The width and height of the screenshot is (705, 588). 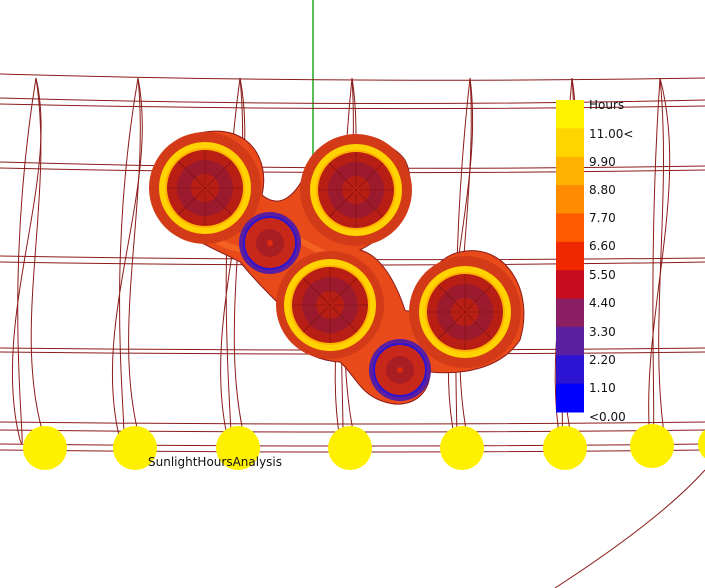 I want to click on legend-label: 4.40, so click(x=602, y=303).